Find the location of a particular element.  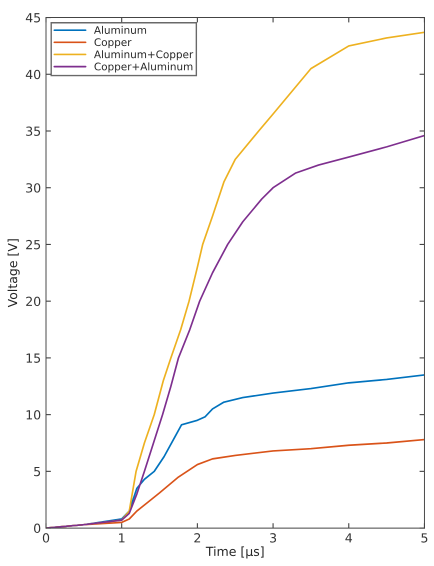

y-tick-label: 15 is located at coordinates (33, 358).